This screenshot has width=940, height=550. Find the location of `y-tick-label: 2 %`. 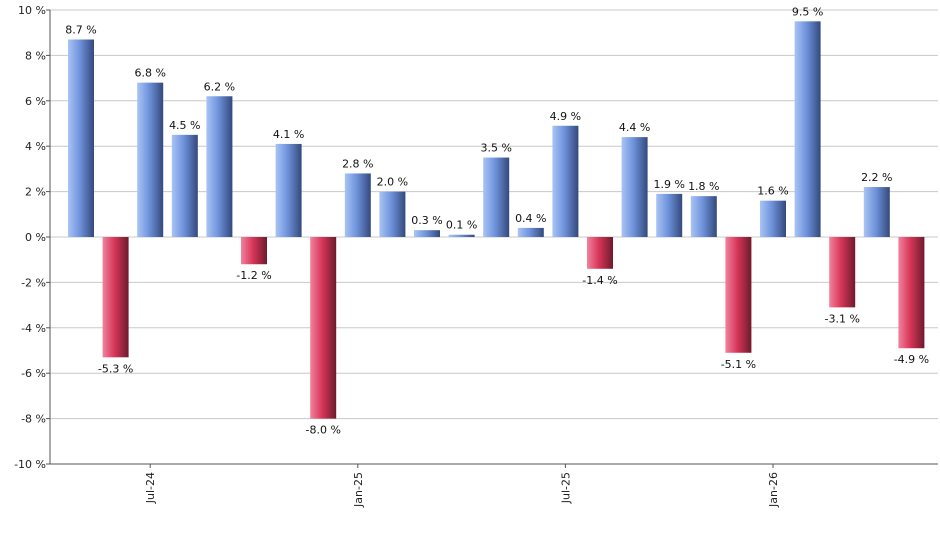

y-tick-label: 2 % is located at coordinates (35, 192).